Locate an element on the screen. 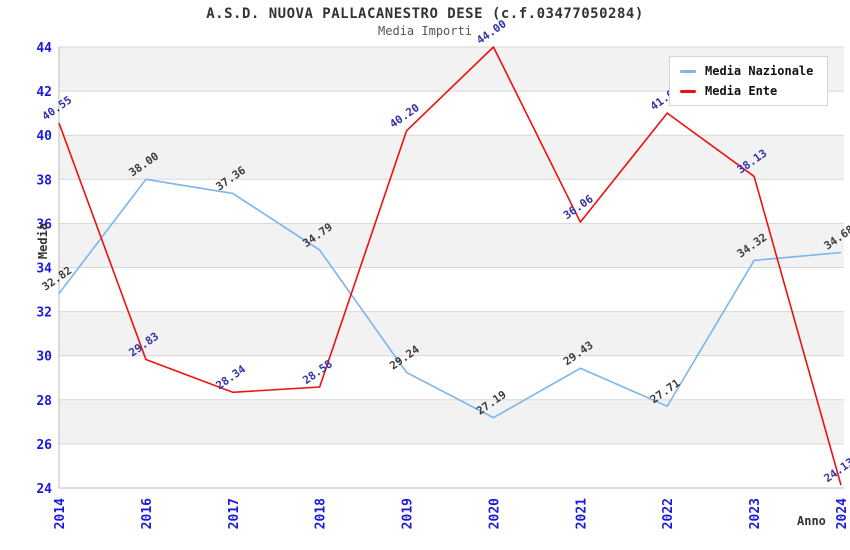 The width and height of the screenshot is (850, 550). data-label: 24.13 is located at coordinates (836, 470).